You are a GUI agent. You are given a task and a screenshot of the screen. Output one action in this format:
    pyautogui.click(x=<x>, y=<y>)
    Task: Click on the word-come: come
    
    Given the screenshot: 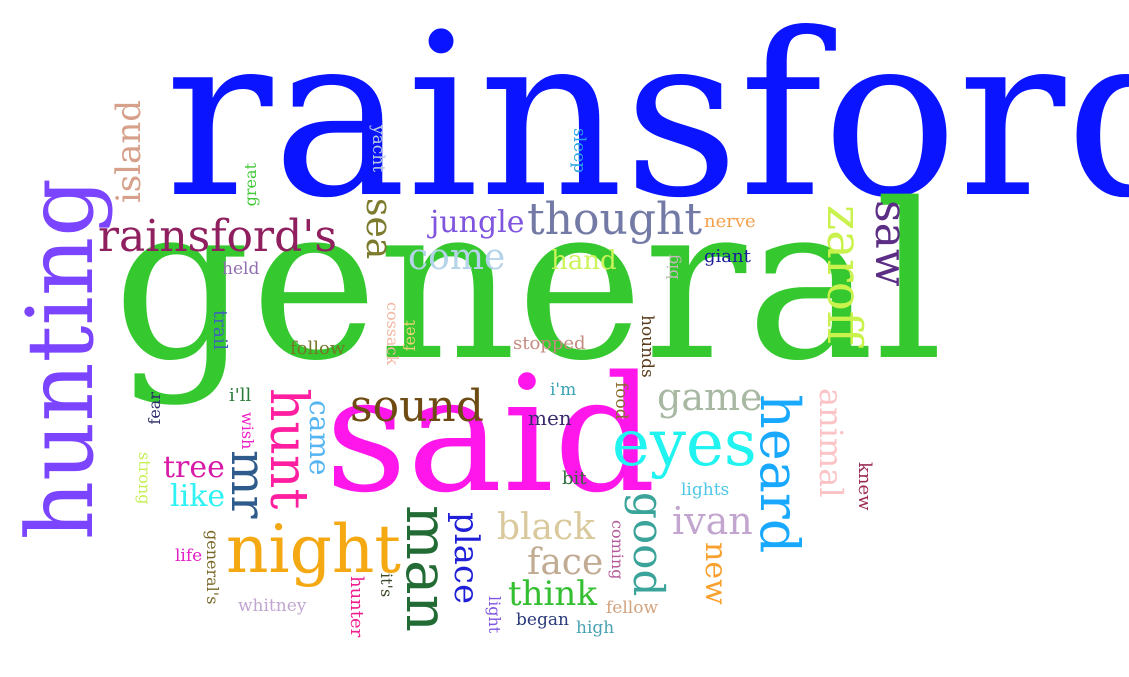 What is the action you would take?
    pyautogui.click(x=457, y=257)
    